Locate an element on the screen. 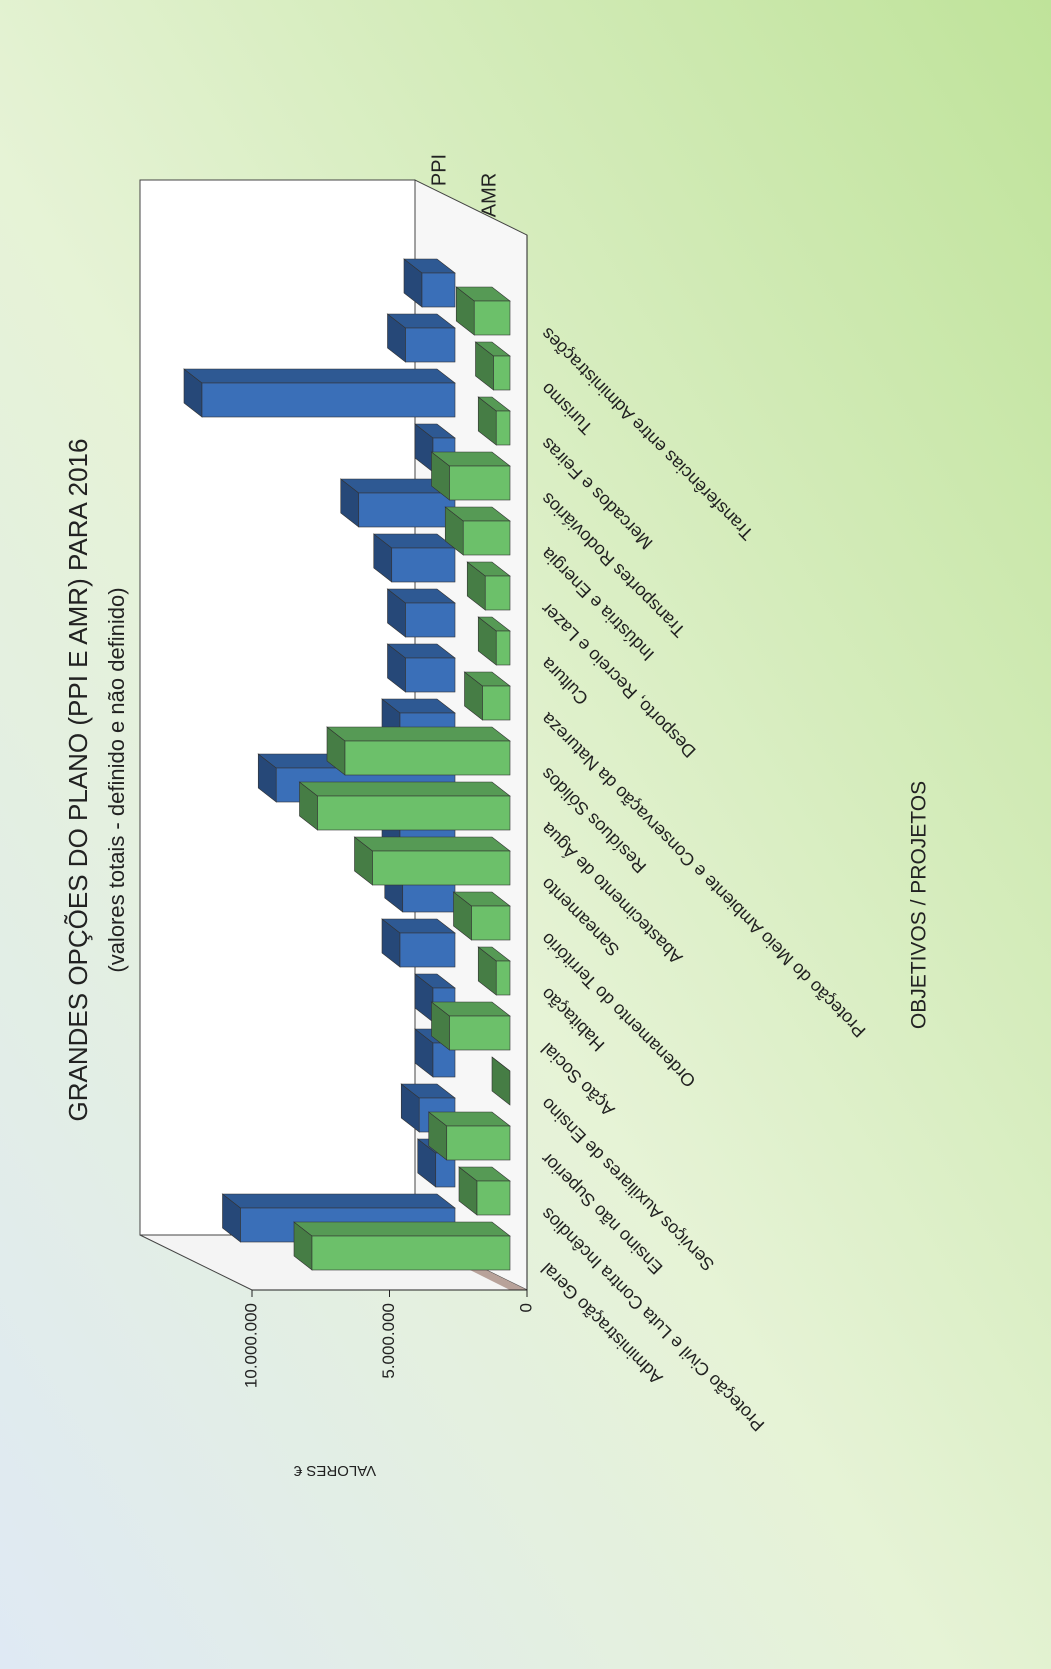  y-tick-label: 5.000.000 is located at coordinates (388, 1341).